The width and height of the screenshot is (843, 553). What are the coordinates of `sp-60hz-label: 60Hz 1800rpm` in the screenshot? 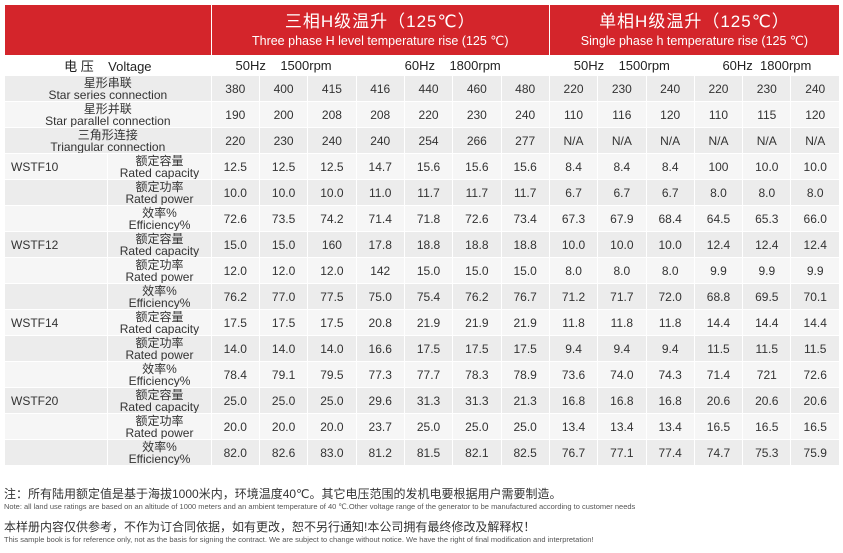 It's located at (766, 65).